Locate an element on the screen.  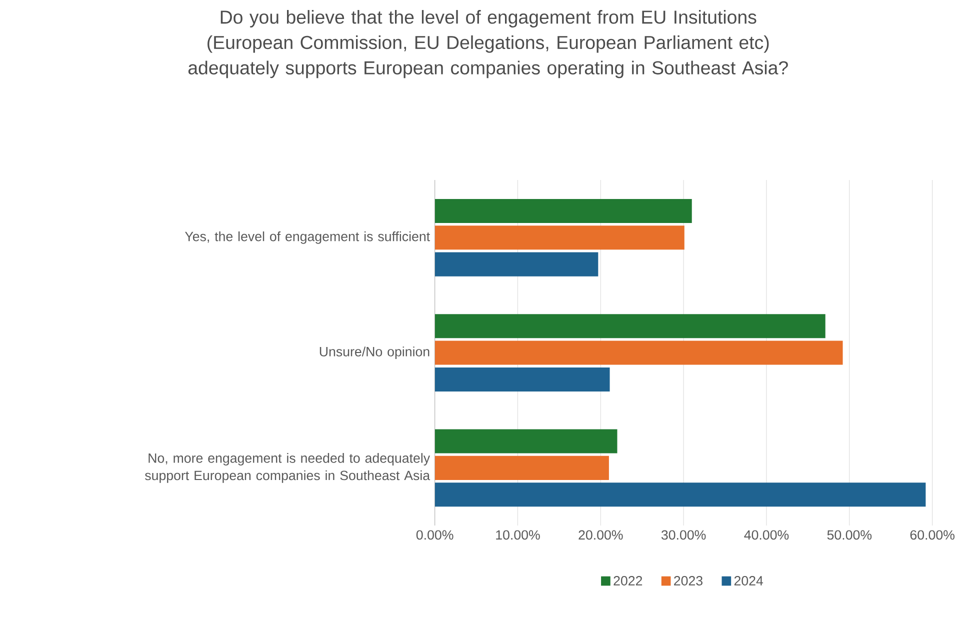
x-tick-label: 50.00% is located at coordinates (849, 535).